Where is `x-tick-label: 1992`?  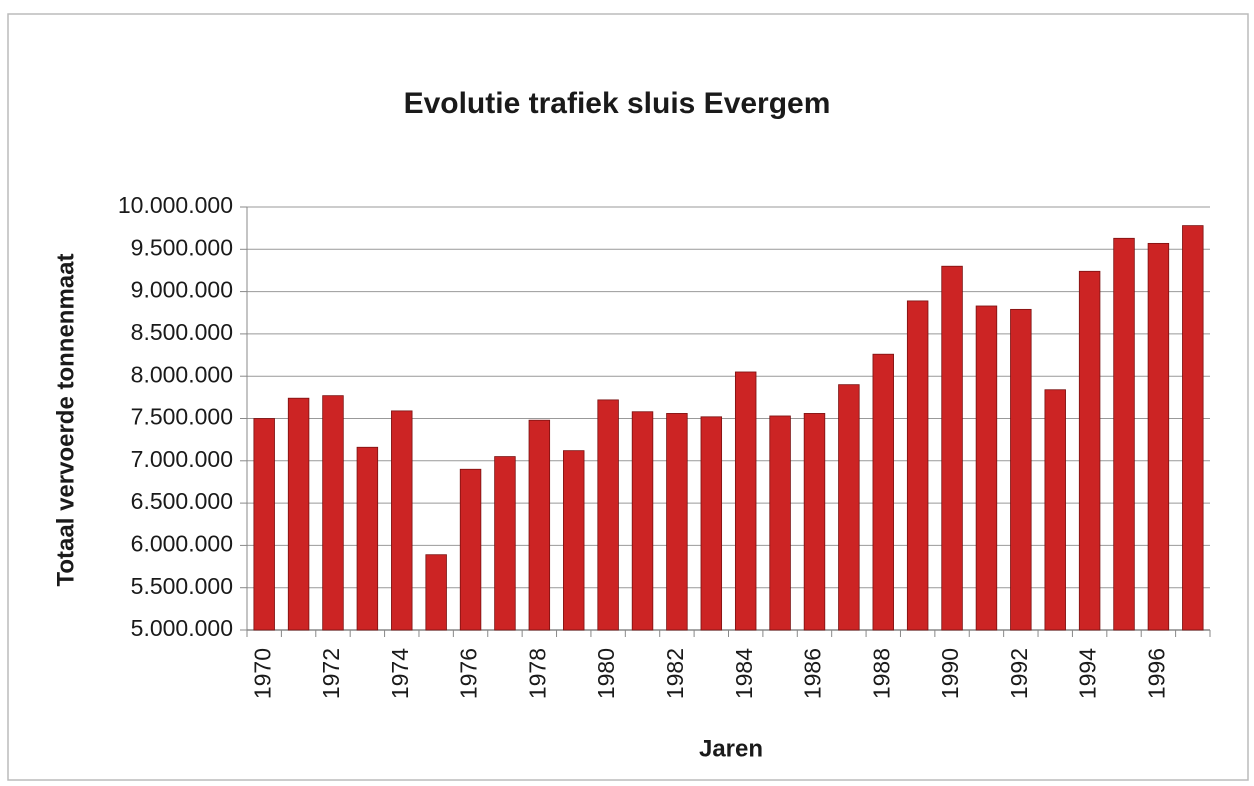 x-tick-label: 1992 is located at coordinates (1019, 673).